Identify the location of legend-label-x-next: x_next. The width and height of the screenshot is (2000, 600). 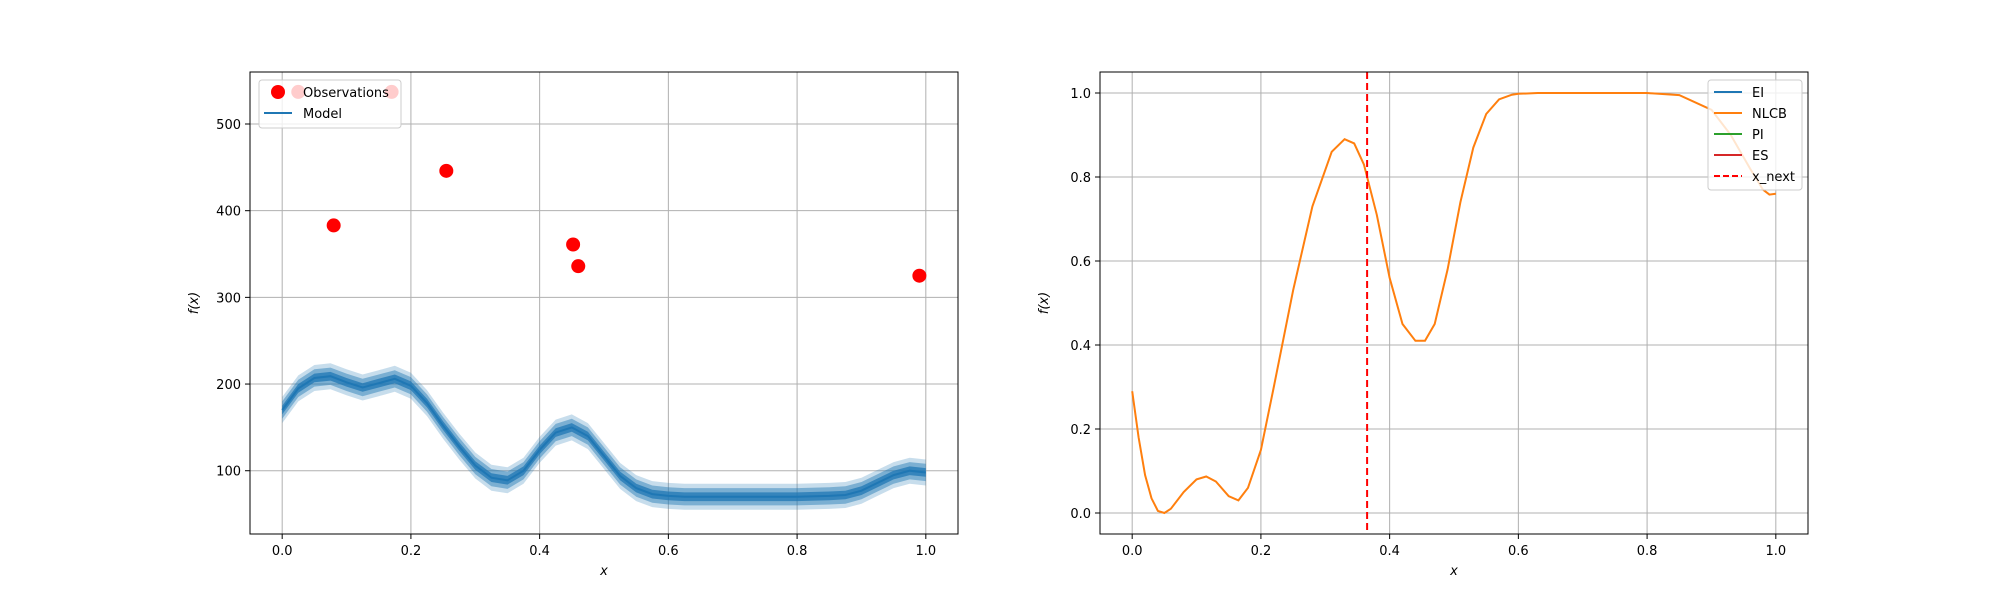
(1773, 177).